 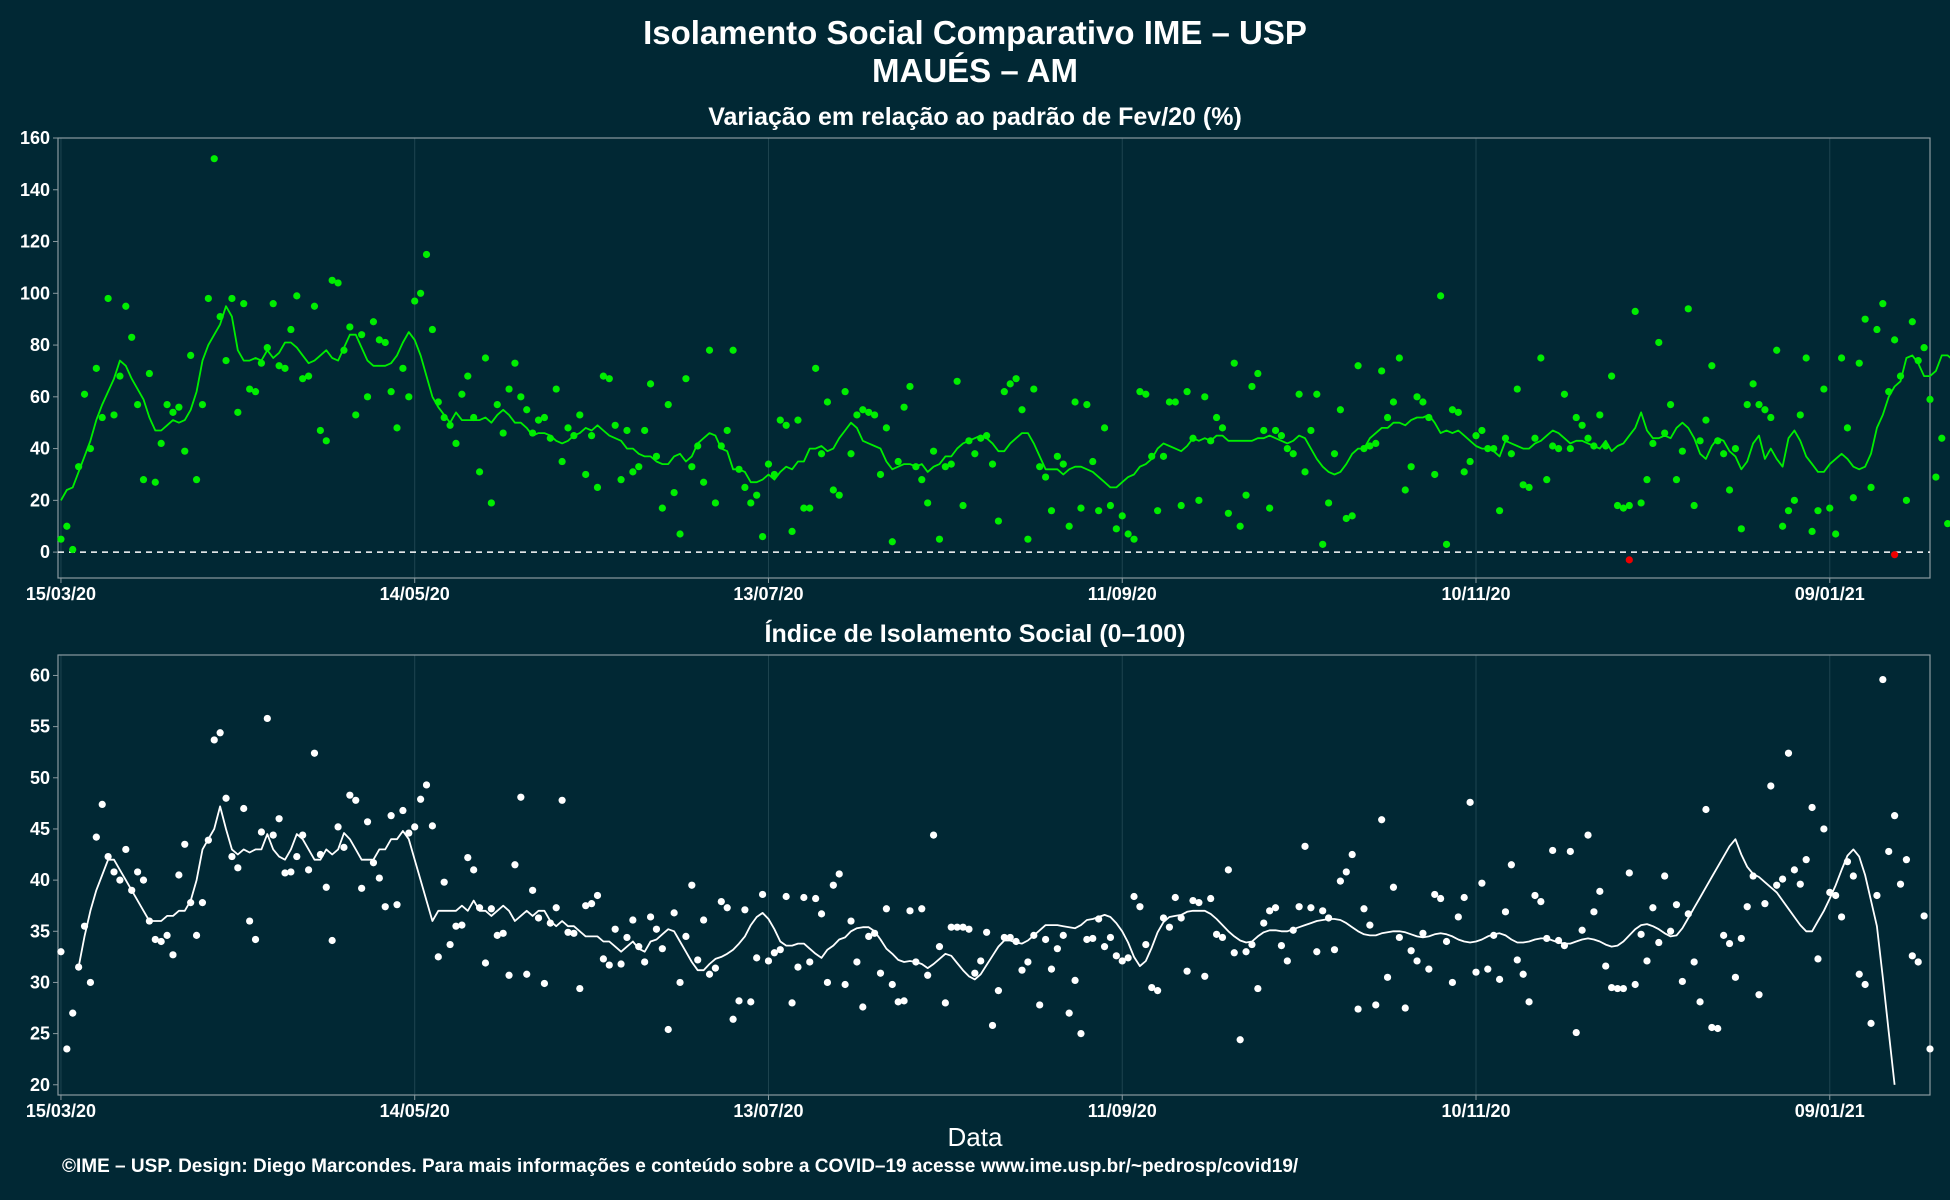 What do you see at coordinates (40, 931) in the screenshot?
I see `bottom-y-tick-label: 35` at bounding box center [40, 931].